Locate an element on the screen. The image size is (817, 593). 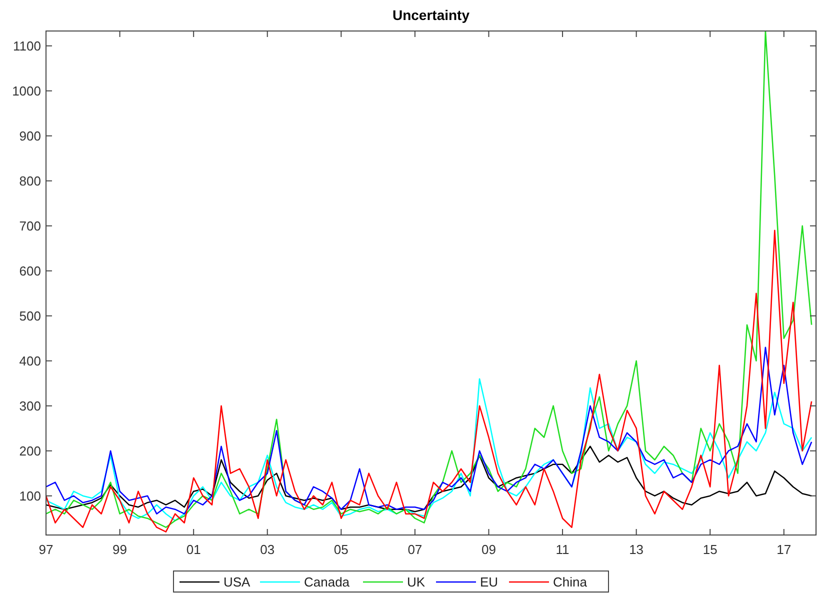
chart-title: Uncertainty is located at coordinates (431, 15).